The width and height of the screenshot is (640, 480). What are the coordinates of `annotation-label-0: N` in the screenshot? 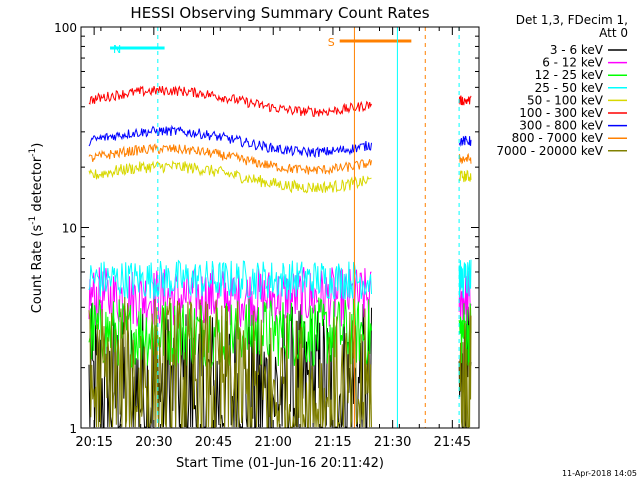 It's located at (117, 49).